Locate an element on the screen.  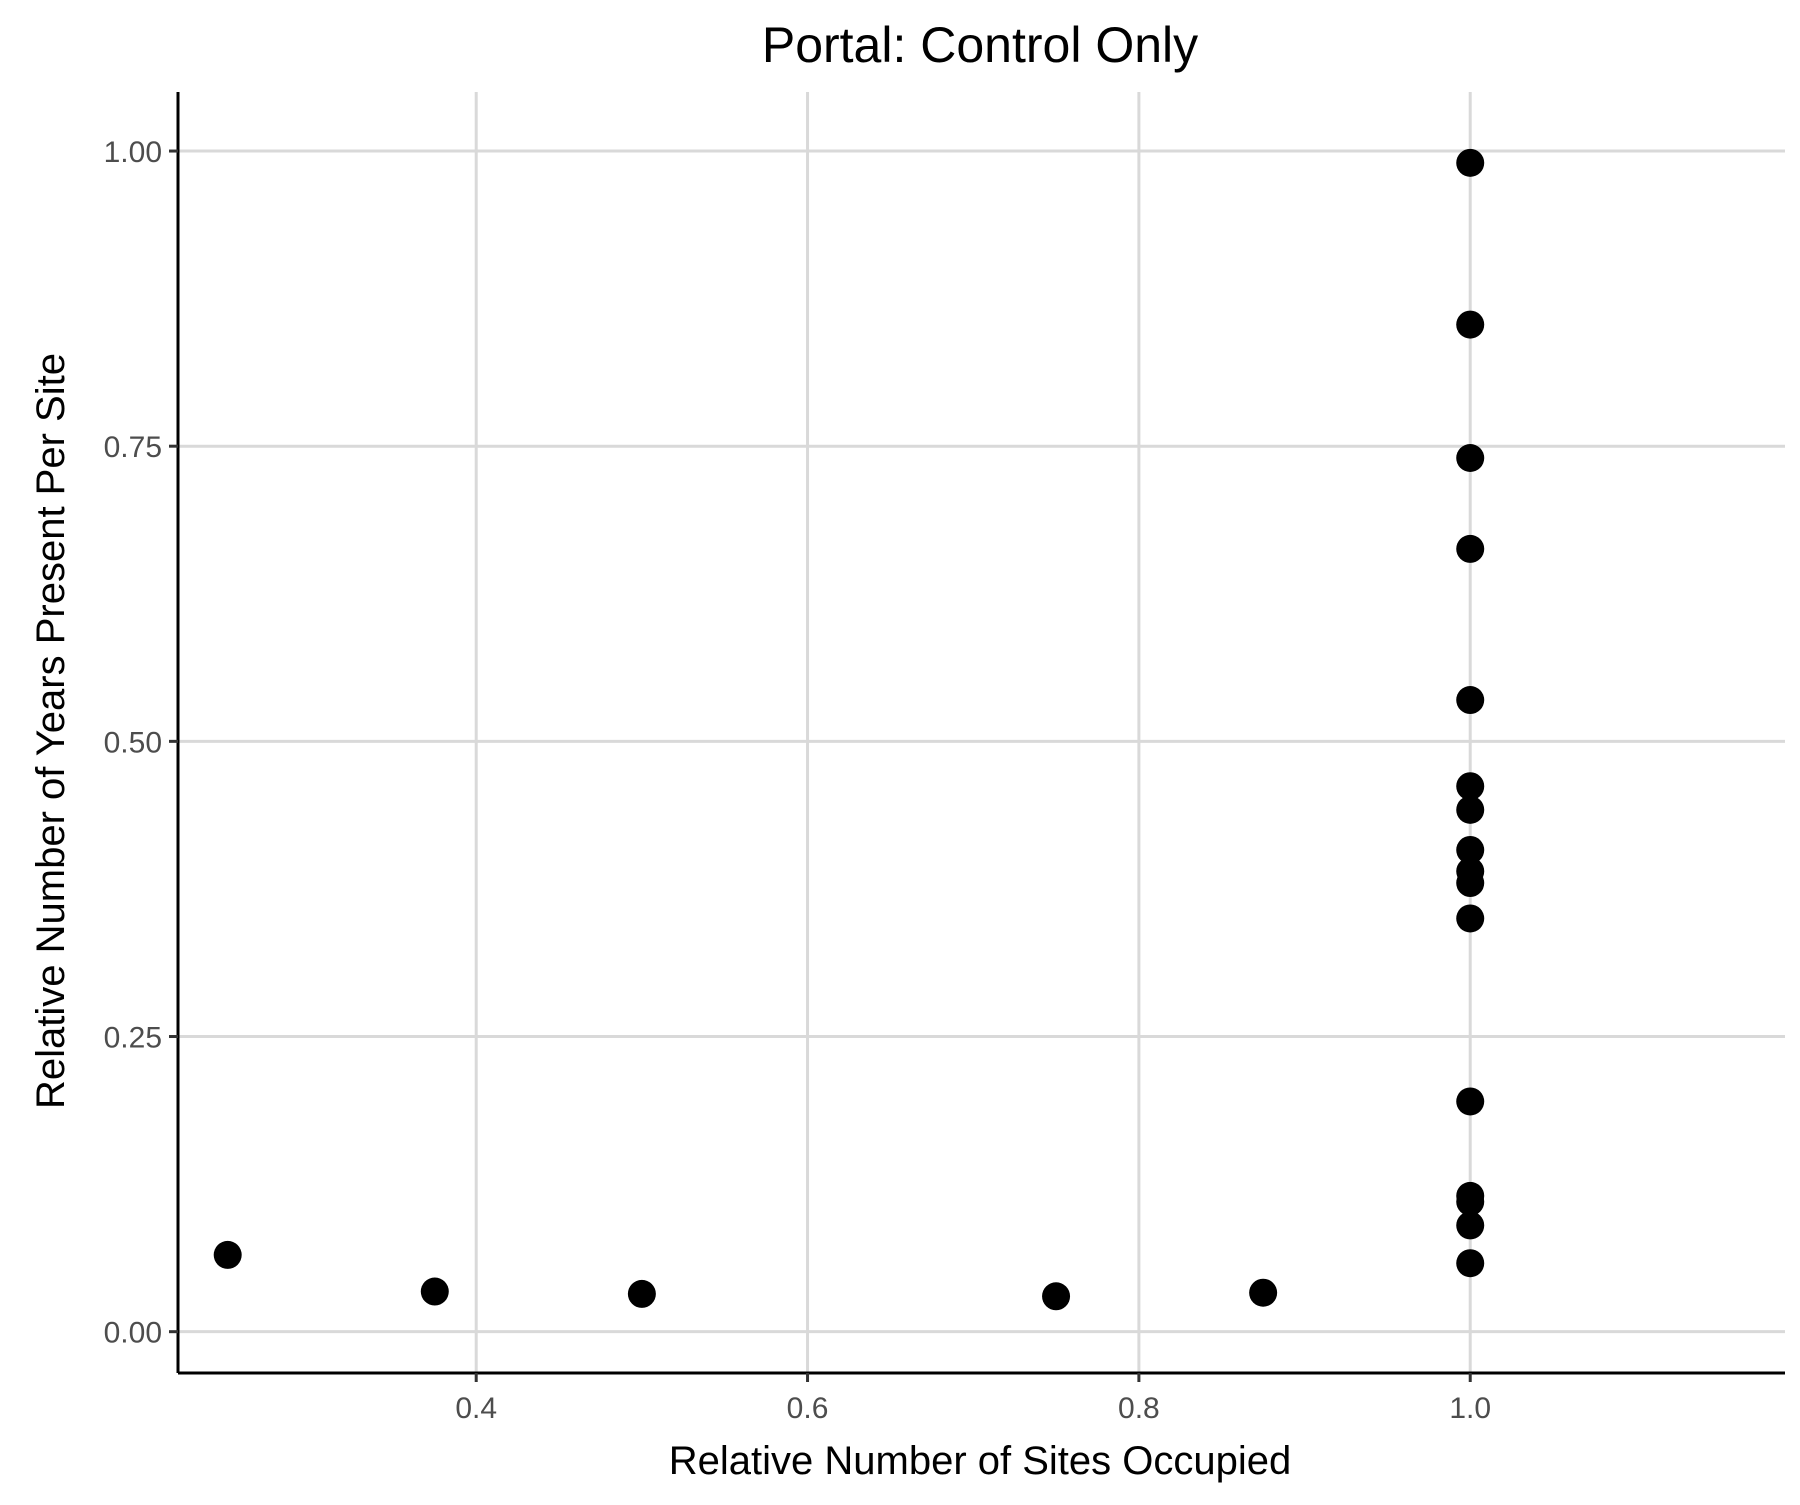
chart-title: Portal: Control Only is located at coordinates (980, 45).